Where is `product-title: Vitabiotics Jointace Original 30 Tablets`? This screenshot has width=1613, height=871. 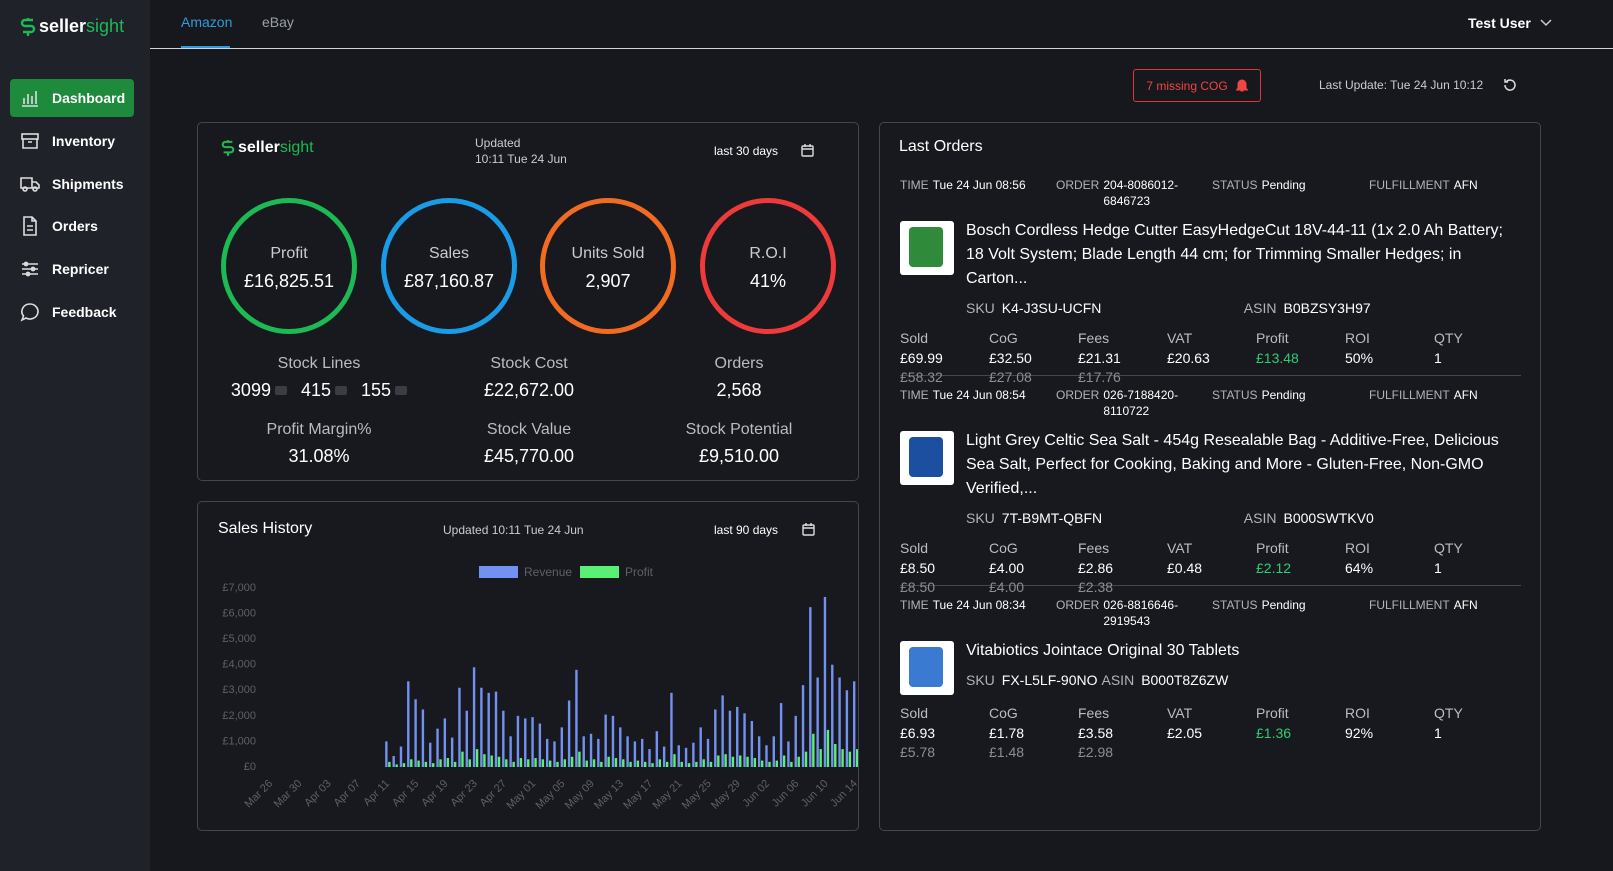 product-title: Vitabiotics Jointace Original 30 Tablets is located at coordinates (1103, 650).